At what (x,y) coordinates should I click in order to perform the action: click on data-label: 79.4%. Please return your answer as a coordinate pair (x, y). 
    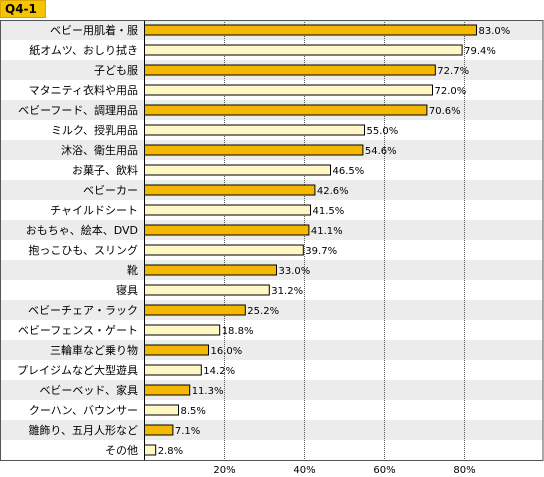
    Looking at the image, I should click on (480, 51).